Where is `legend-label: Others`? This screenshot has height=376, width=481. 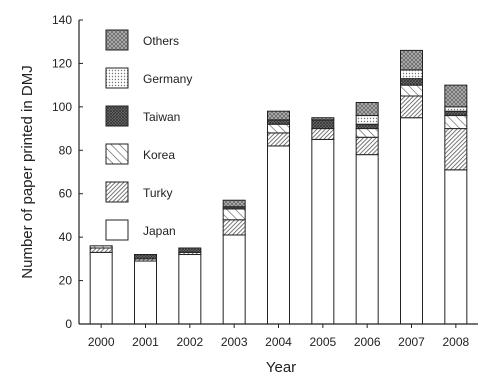
legend-label: Others is located at coordinates (161, 41).